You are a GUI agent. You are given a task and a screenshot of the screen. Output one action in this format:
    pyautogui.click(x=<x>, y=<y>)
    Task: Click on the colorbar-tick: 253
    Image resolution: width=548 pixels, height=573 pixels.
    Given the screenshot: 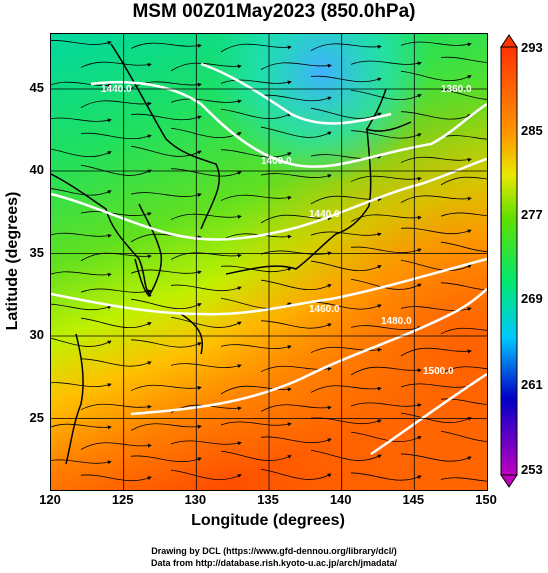 What is the action you would take?
    pyautogui.click(x=532, y=469)
    